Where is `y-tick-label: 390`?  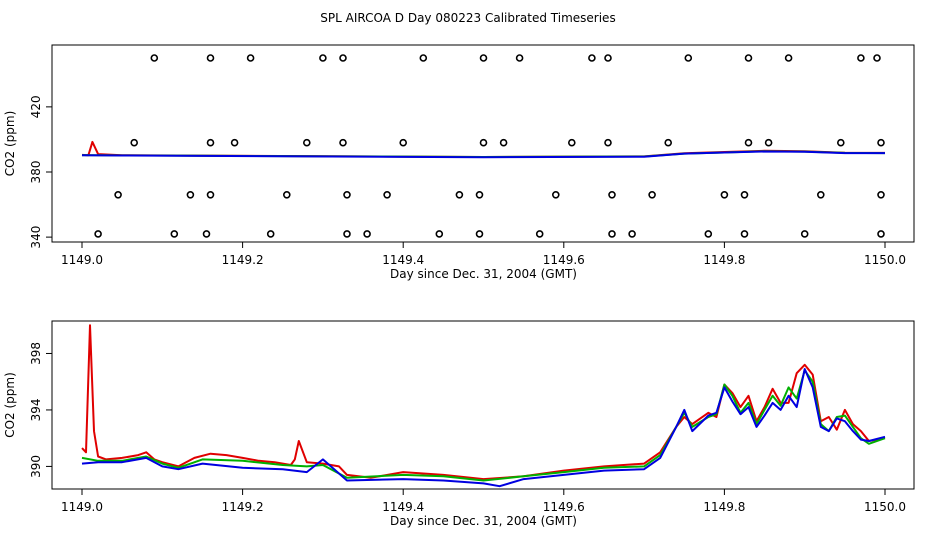 y-tick-label: 390 is located at coordinates (36, 466).